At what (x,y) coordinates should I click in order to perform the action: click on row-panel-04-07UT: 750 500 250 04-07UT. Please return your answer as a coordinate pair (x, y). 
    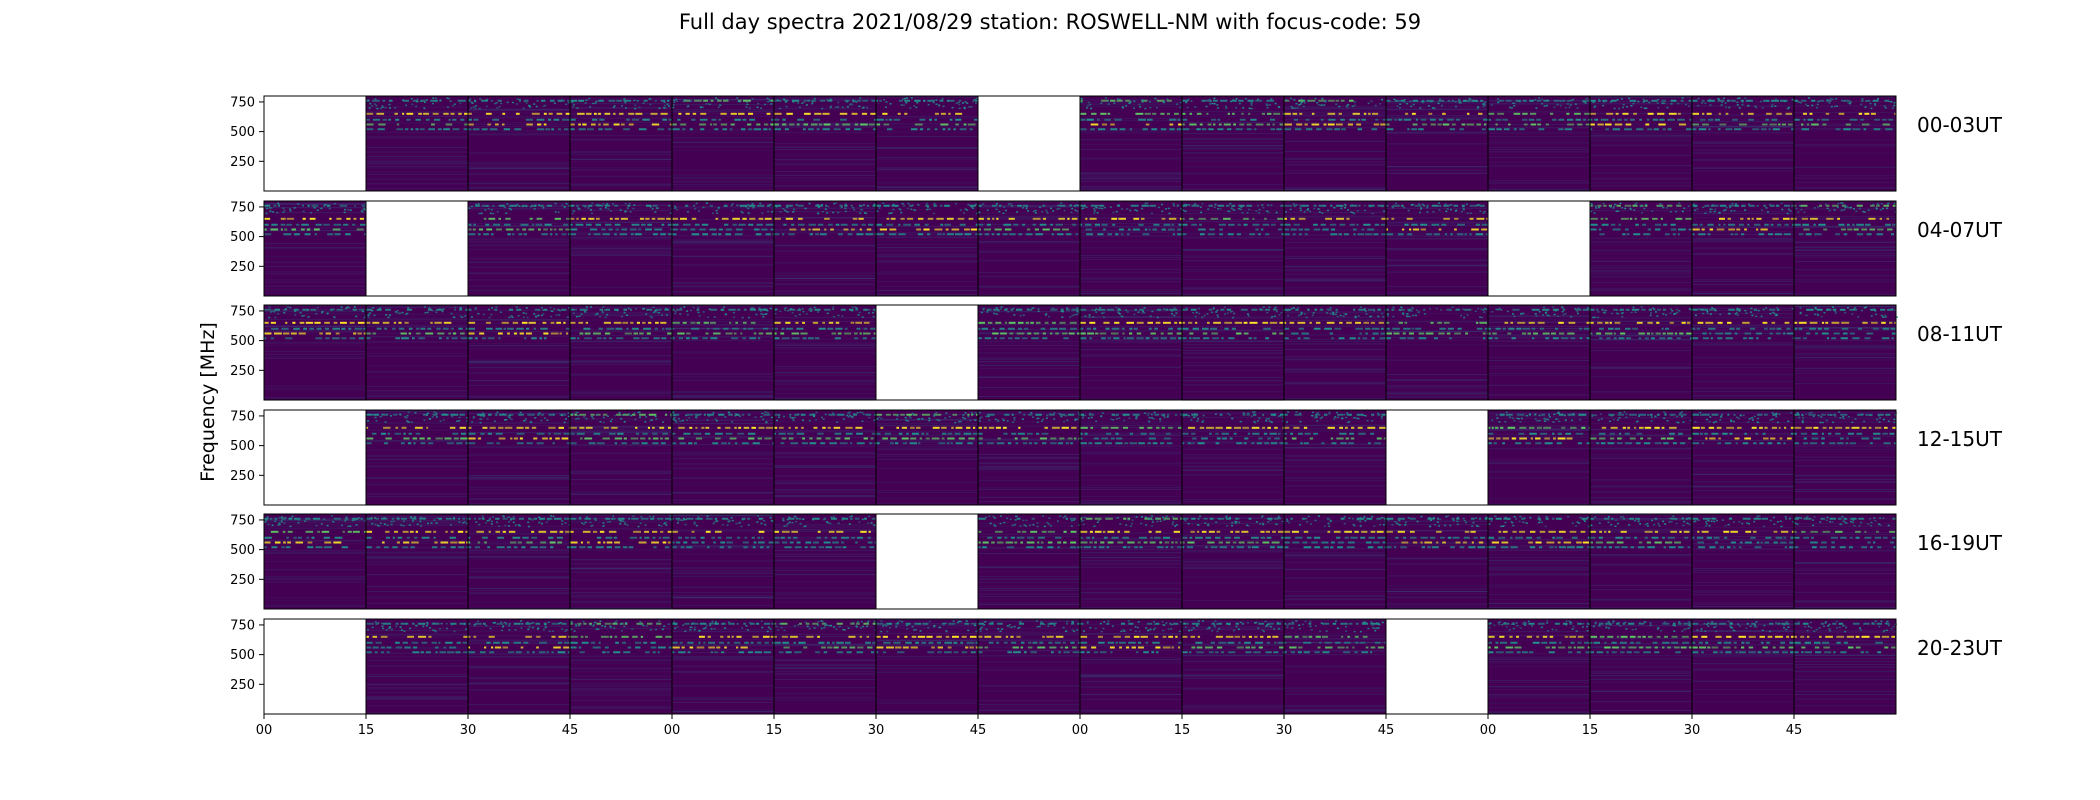
    Looking at the image, I should click on (1116, 248).